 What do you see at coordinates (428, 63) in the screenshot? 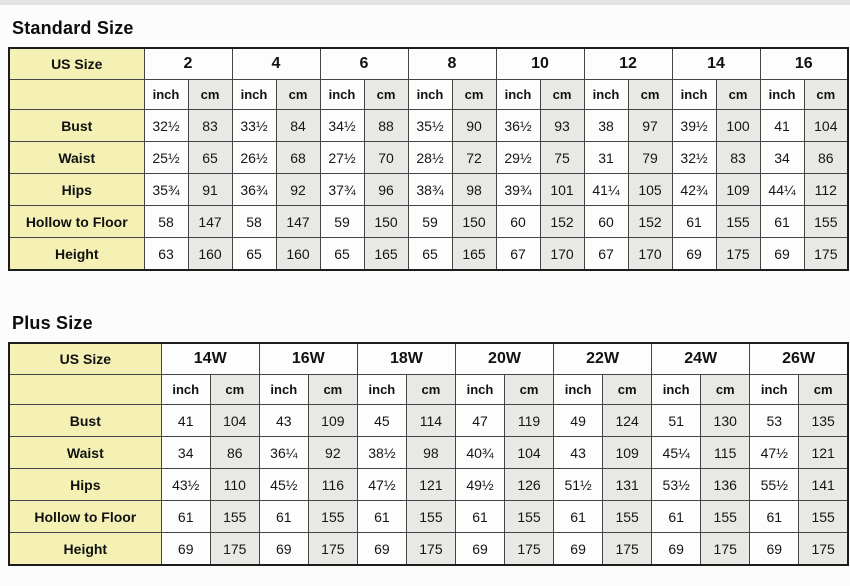
I see `size-header-row: US Size 2 4 6 8 10 12 14 16` at bounding box center [428, 63].